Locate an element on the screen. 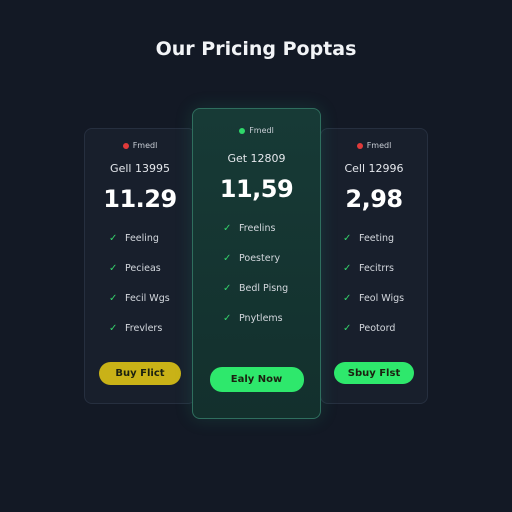 The image size is (512, 512). buy-button: Ealy Now is located at coordinates (256, 379).